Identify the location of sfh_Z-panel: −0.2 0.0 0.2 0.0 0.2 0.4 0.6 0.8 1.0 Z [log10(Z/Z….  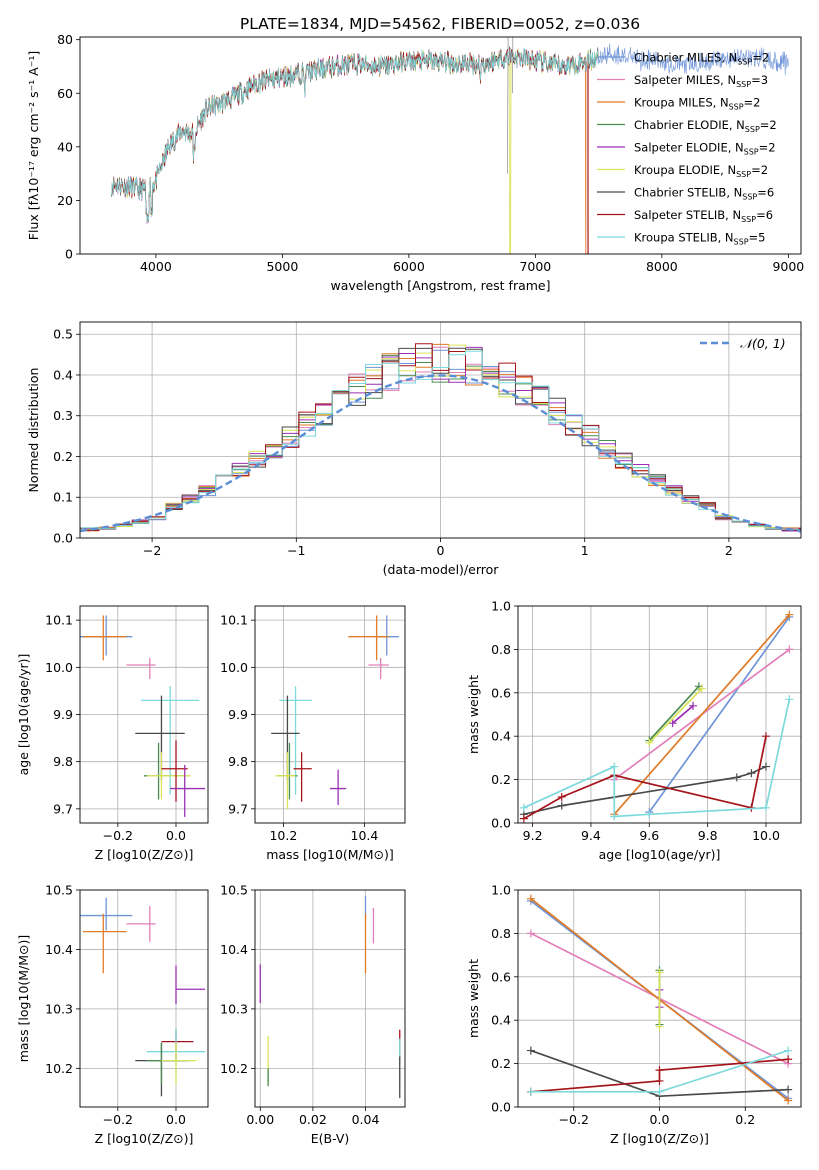
(634, 1014).